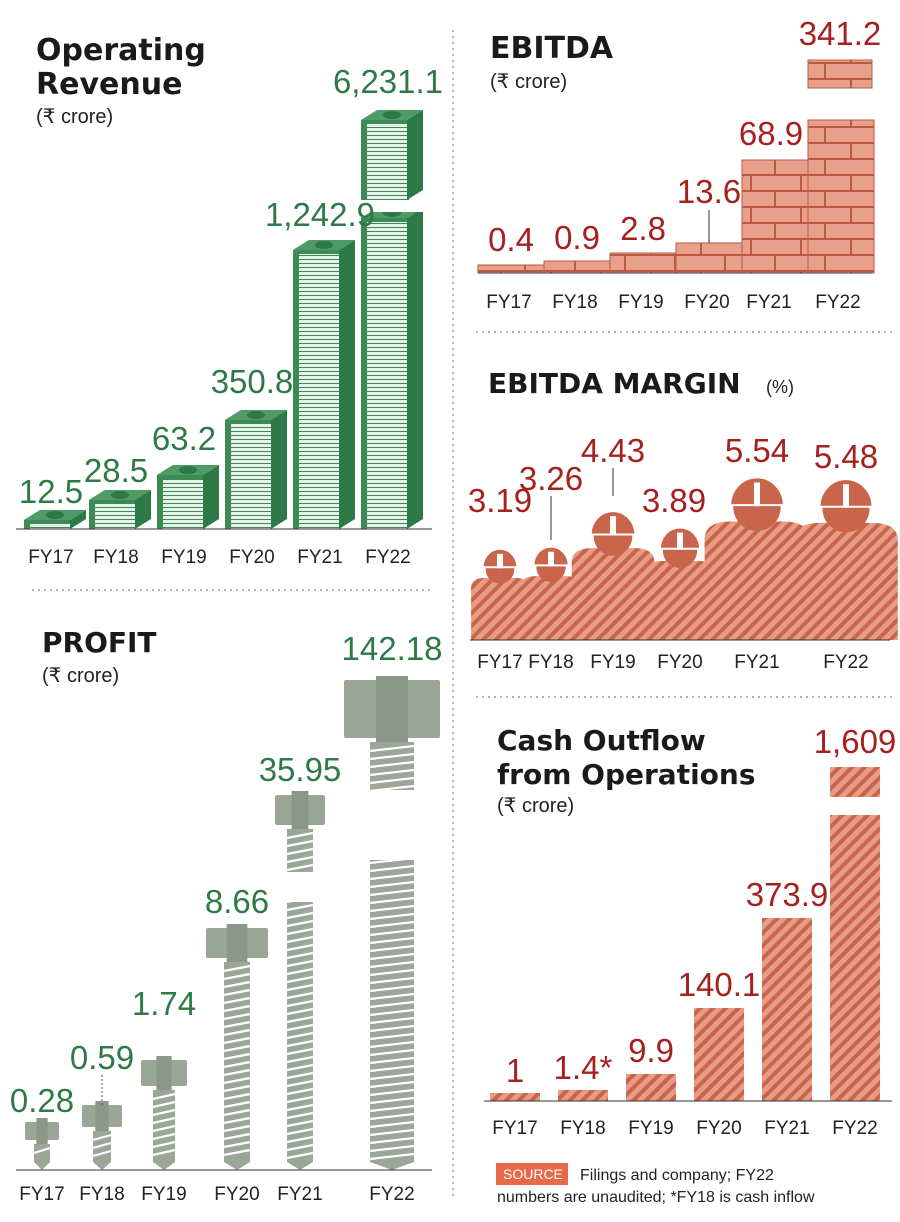  I want to click on profit-tick-fy19: FY19, so click(163, 1194).